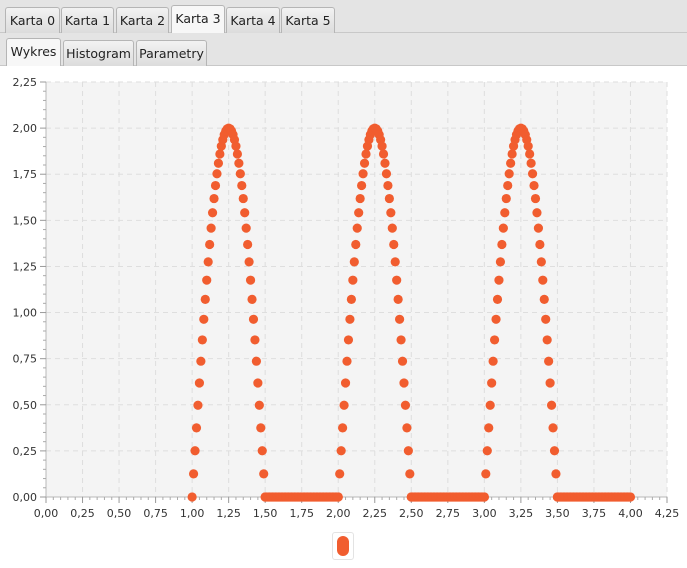 This screenshot has height=568, width=687. I want to click on tab-parametry: Parametry, so click(171, 53).